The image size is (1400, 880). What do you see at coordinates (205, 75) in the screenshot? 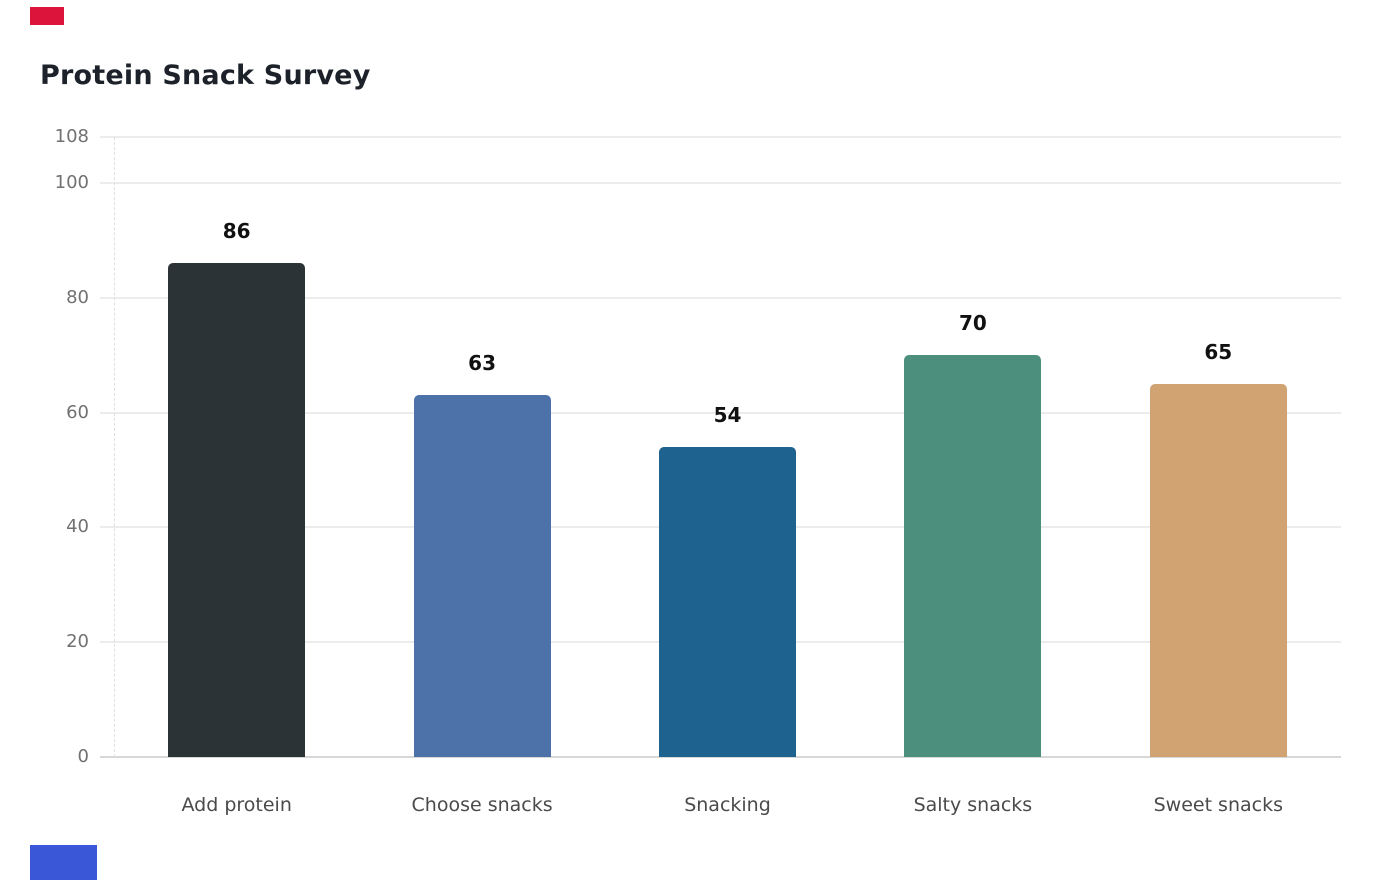
I see `chart-title: Protein Snack Survey` at bounding box center [205, 75].